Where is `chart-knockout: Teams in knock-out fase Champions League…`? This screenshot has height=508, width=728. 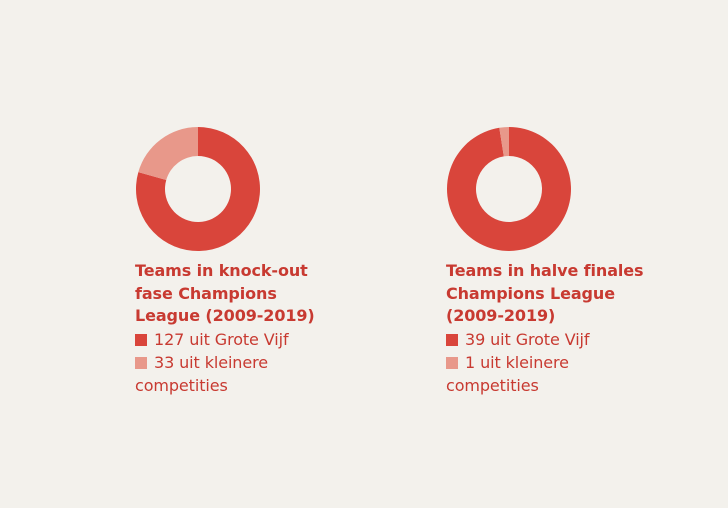
chart-knockout: Teams in knock-out fase Champions League… is located at coordinates (235, 261).